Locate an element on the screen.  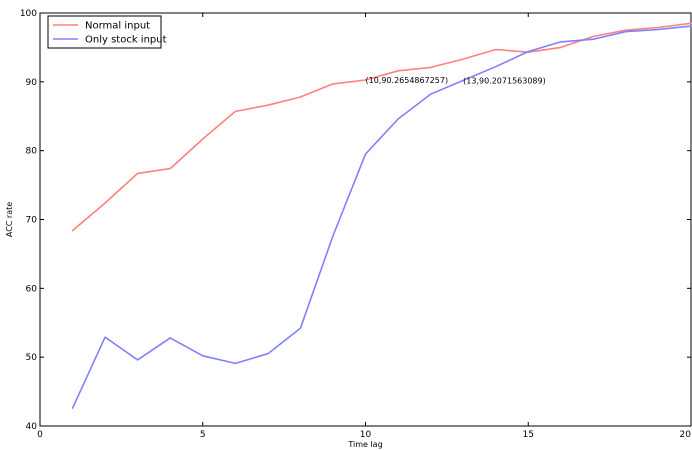
x-tick-label: 0 is located at coordinates (40, 435).